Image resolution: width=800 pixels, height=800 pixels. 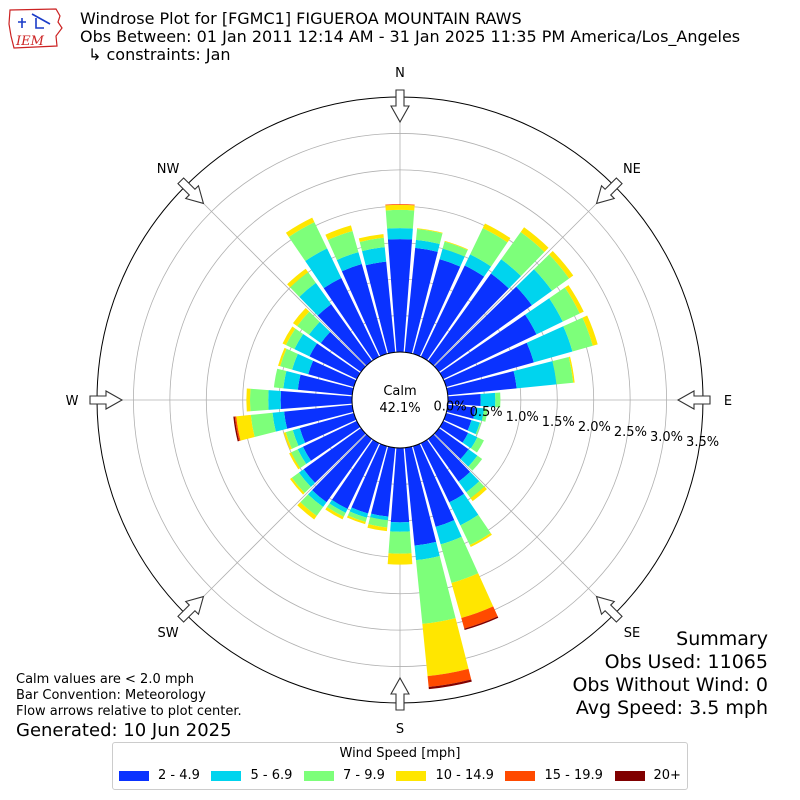 What do you see at coordinates (168, 169) in the screenshot?
I see `compass-label: NW` at bounding box center [168, 169].